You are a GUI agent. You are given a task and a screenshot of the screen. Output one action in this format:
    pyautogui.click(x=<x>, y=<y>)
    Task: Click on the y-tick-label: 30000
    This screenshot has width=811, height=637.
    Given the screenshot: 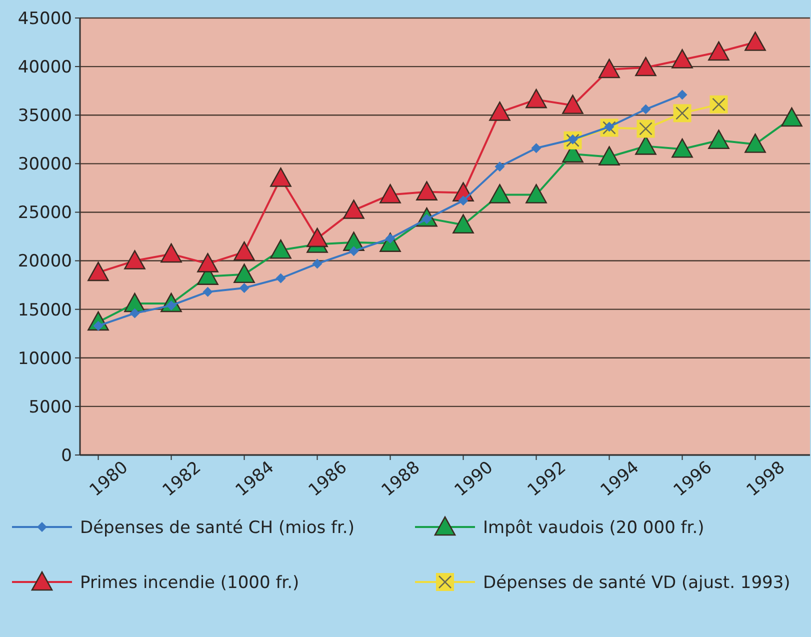 What is the action you would take?
    pyautogui.click(x=45, y=164)
    